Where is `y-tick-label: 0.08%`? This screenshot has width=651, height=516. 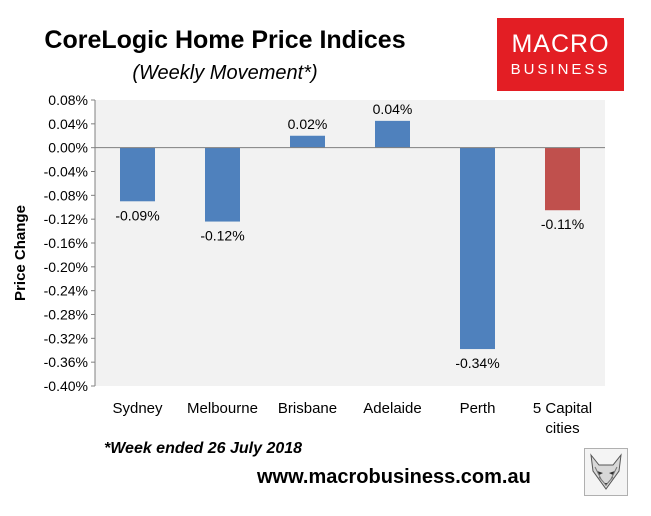
y-tick-label: 0.08% is located at coordinates (68, 100).